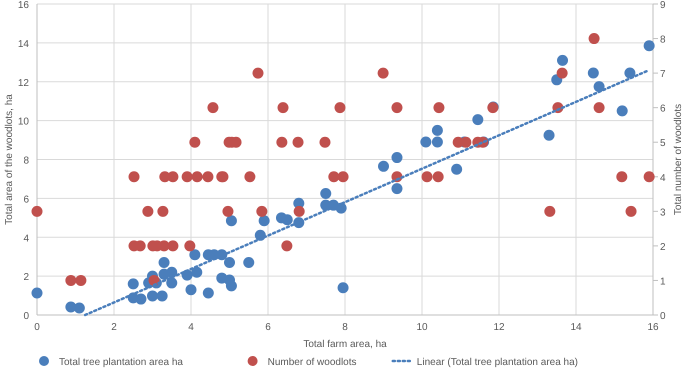 The width and height of the screenshot is (685, 378). I want to click on legend-label: Linear (Total tree plantation area ha), so click(497, 362).